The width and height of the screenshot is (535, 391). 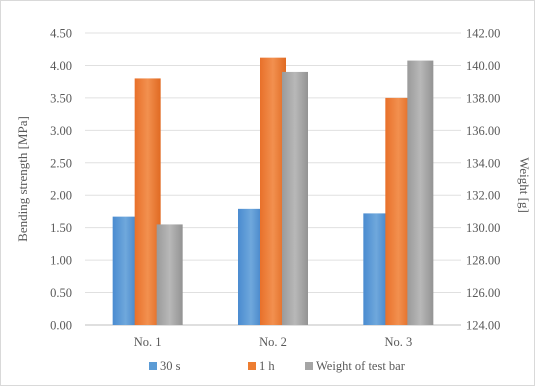 What do you see at coordinates (22, 179) in the screenshot?
I see `left-axis-title: Bending strength [MPa]` at bounding box center [22, 179].